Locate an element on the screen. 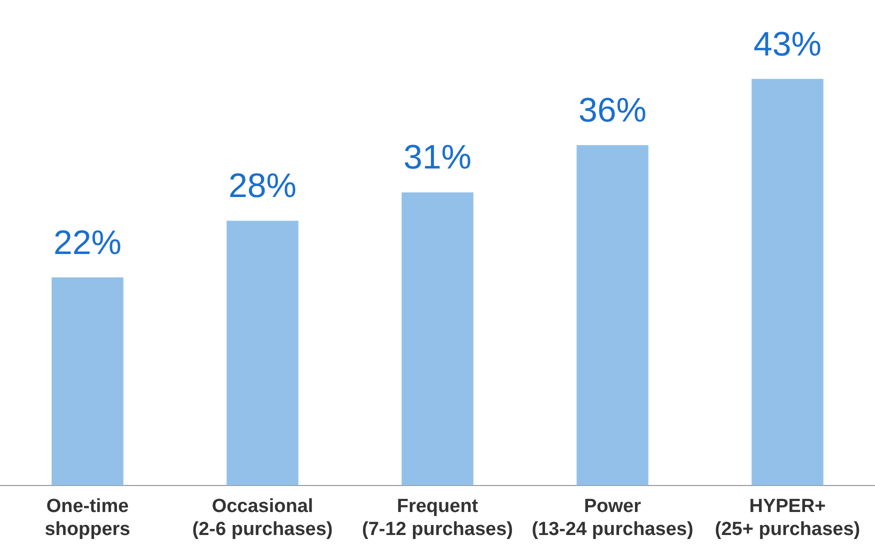 The width and height of the screenshot is (875, 555). data-label: 28% is located at coordinates (262, 186).